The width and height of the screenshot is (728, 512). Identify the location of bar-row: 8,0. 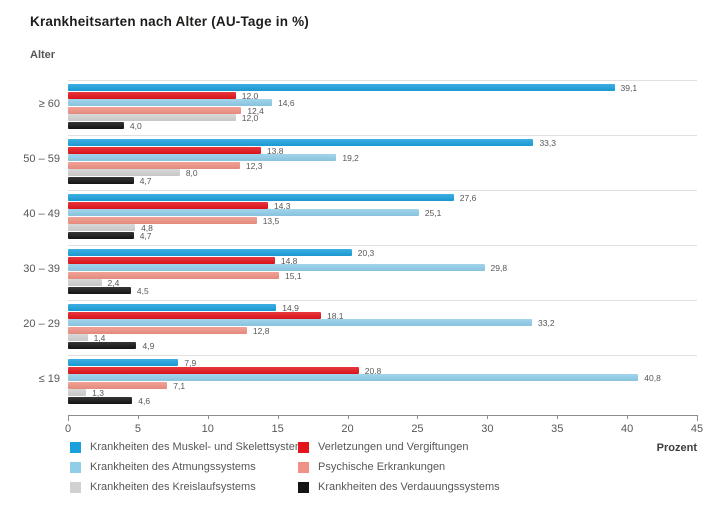
(382, 173).